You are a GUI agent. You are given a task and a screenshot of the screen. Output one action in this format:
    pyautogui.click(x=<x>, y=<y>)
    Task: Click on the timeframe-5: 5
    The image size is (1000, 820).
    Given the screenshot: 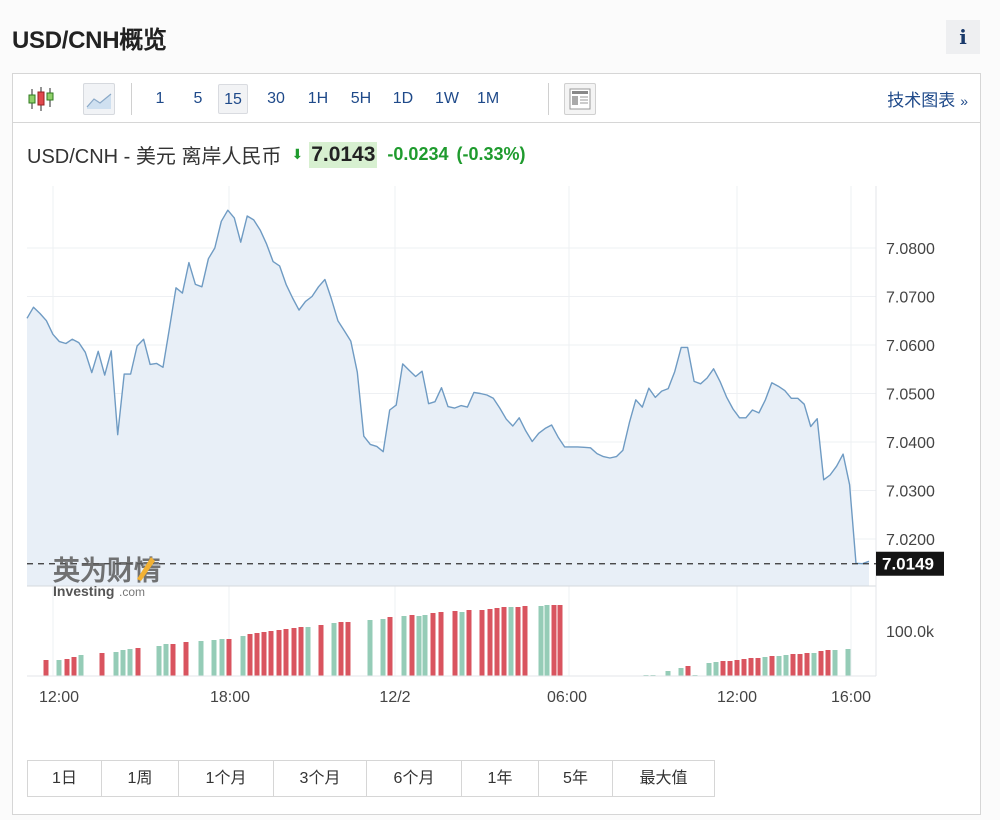 What is the action you would take?
    pyautogui.click(x=198, y=98)
    